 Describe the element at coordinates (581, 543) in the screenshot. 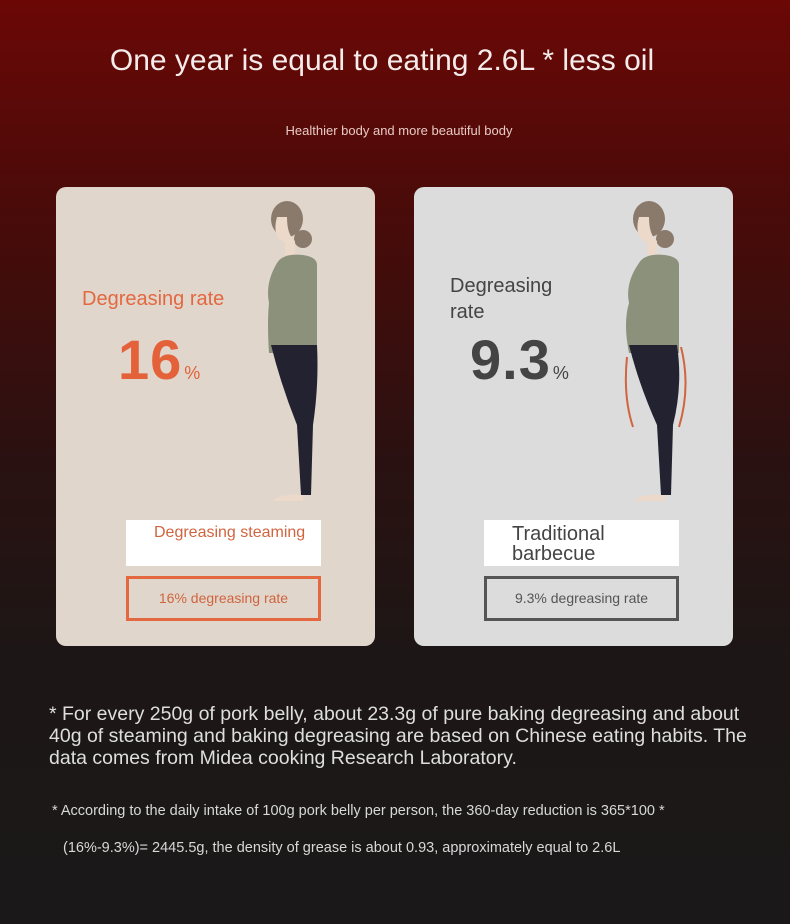

I see `method-label: Traditional barbecue` at that location.